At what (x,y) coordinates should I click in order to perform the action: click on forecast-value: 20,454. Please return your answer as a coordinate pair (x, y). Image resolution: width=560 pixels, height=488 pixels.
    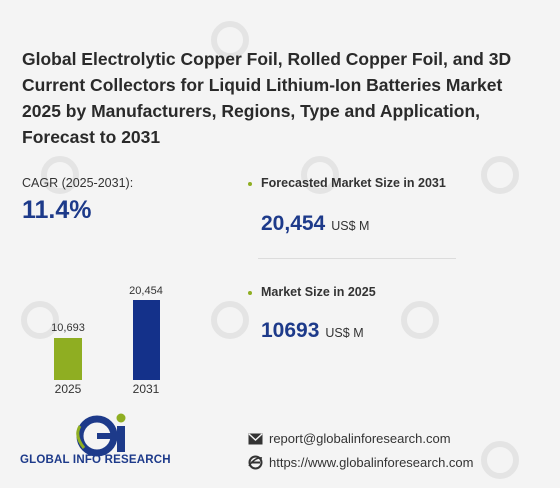
    Looking at the image, I should click on (293, 223).